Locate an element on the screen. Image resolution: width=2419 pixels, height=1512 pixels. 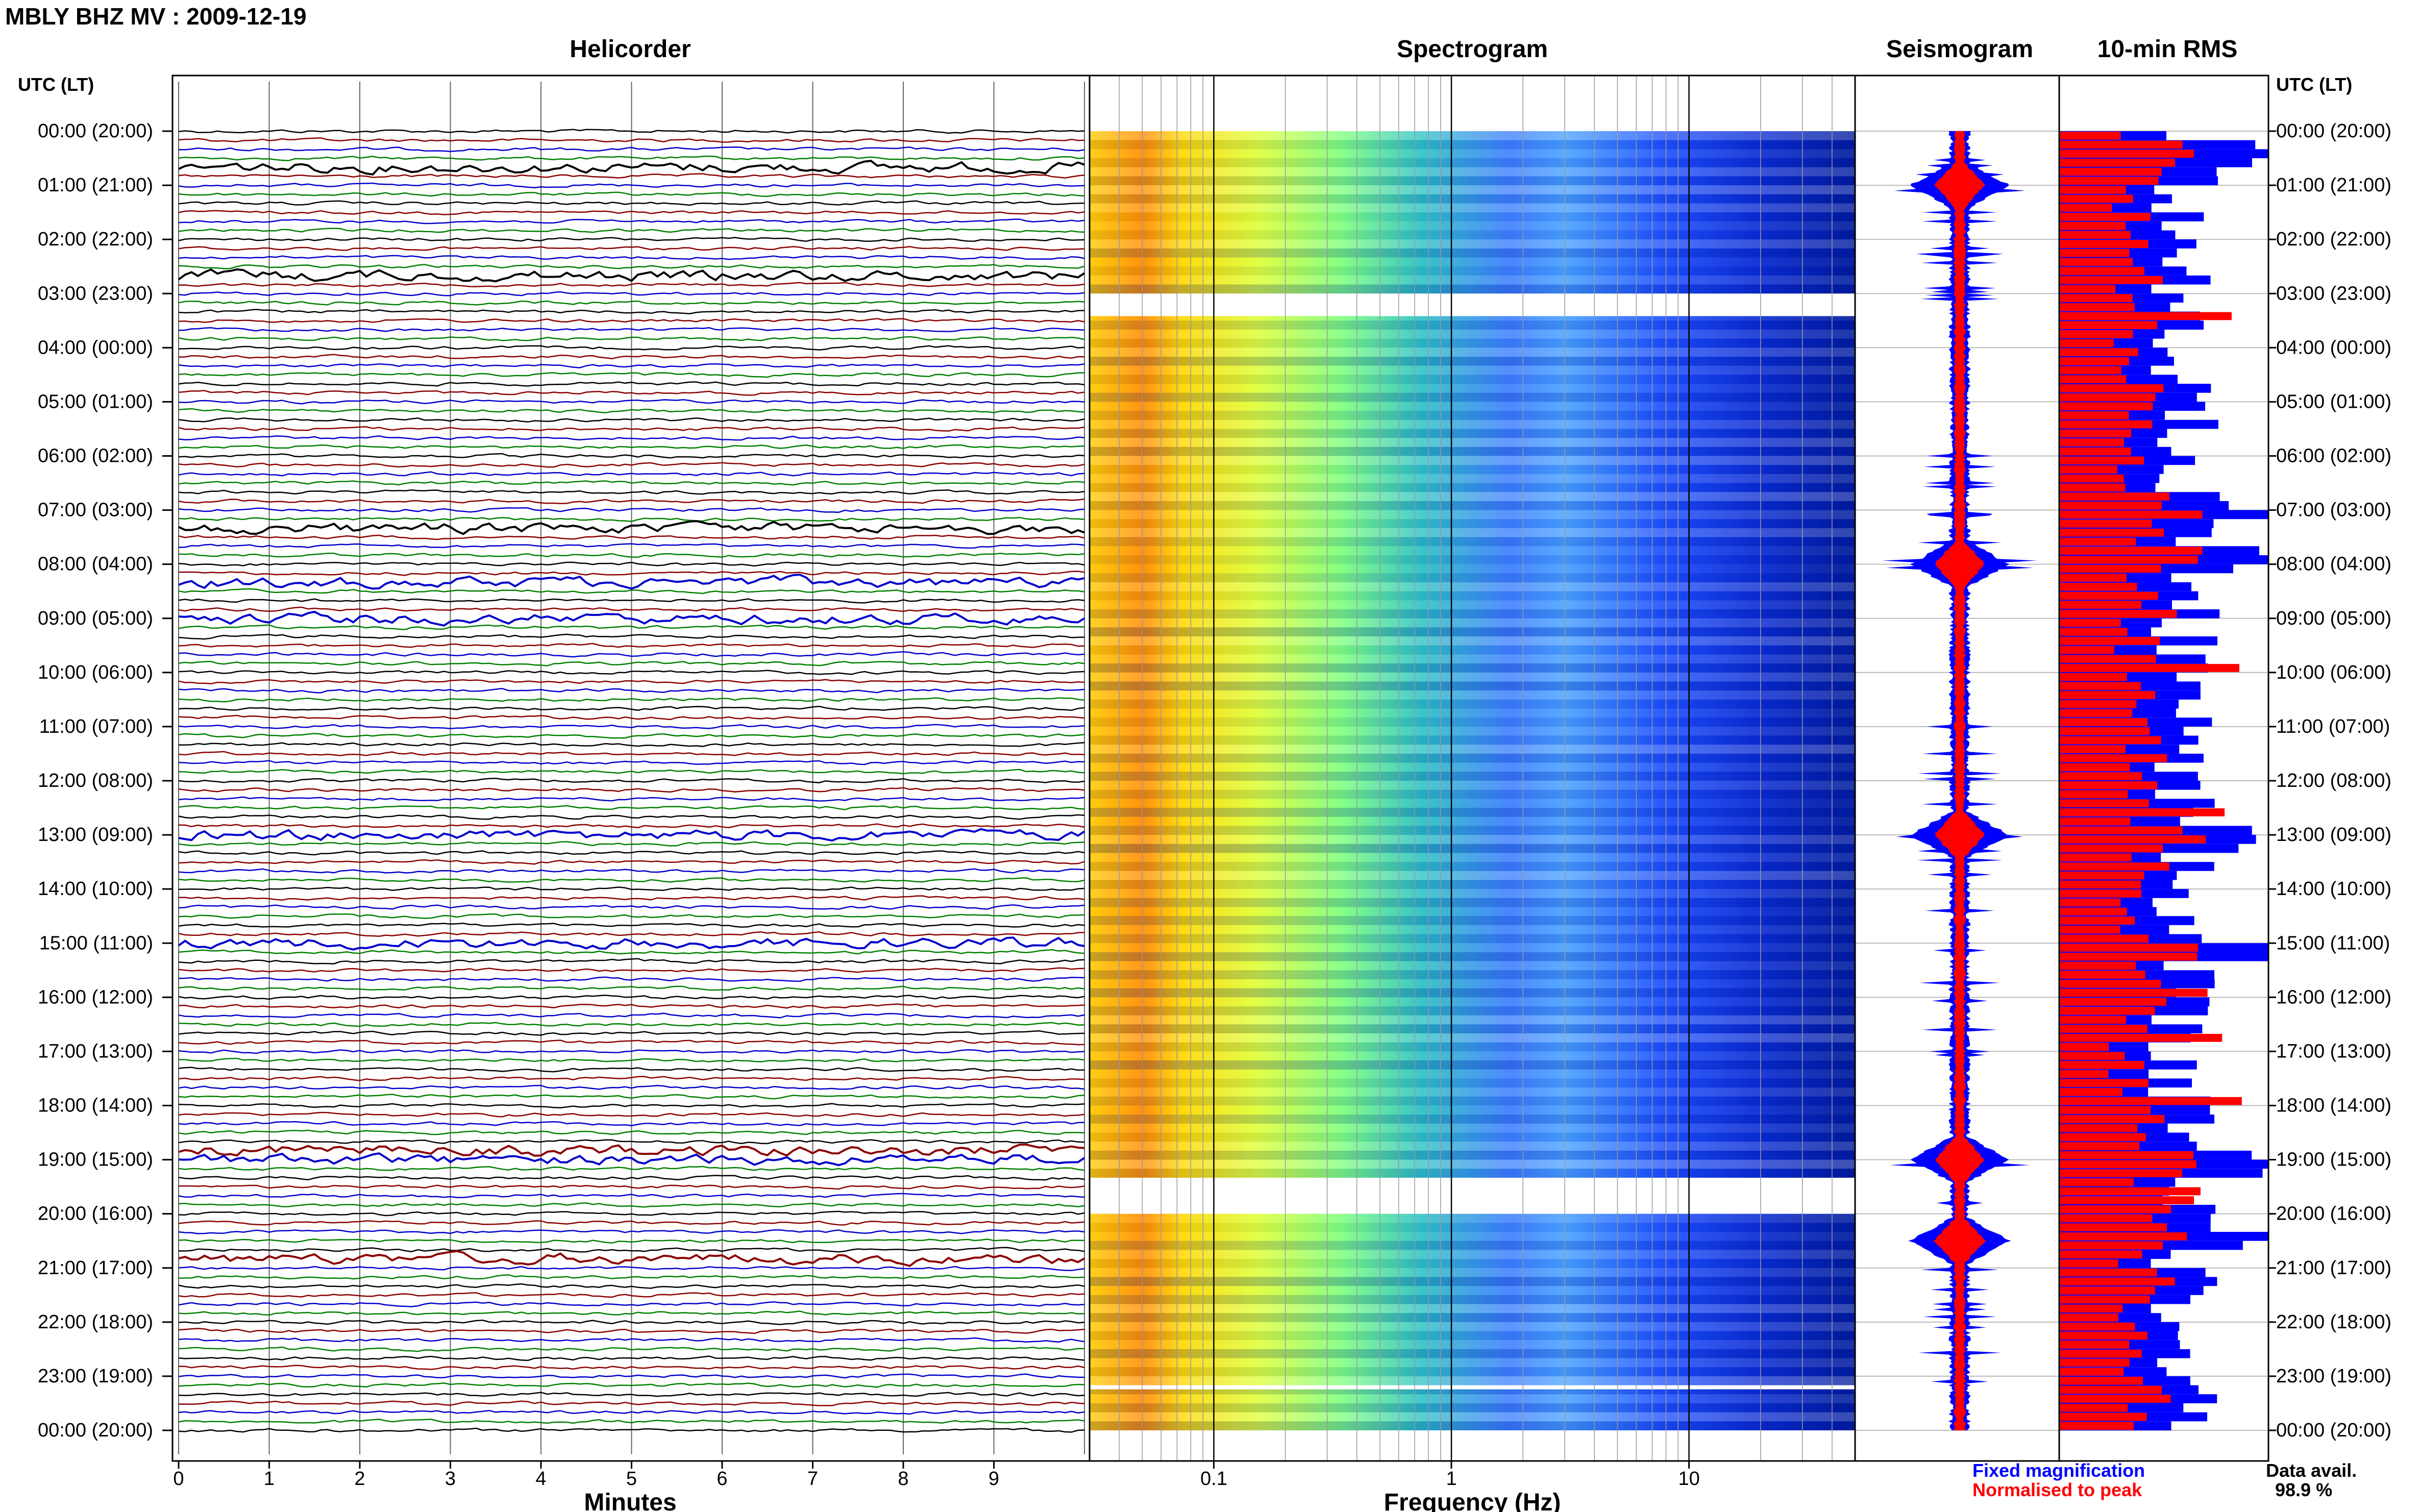
time-label-right: 22:00 (18:00) is located at coordinates (2333, 1322).